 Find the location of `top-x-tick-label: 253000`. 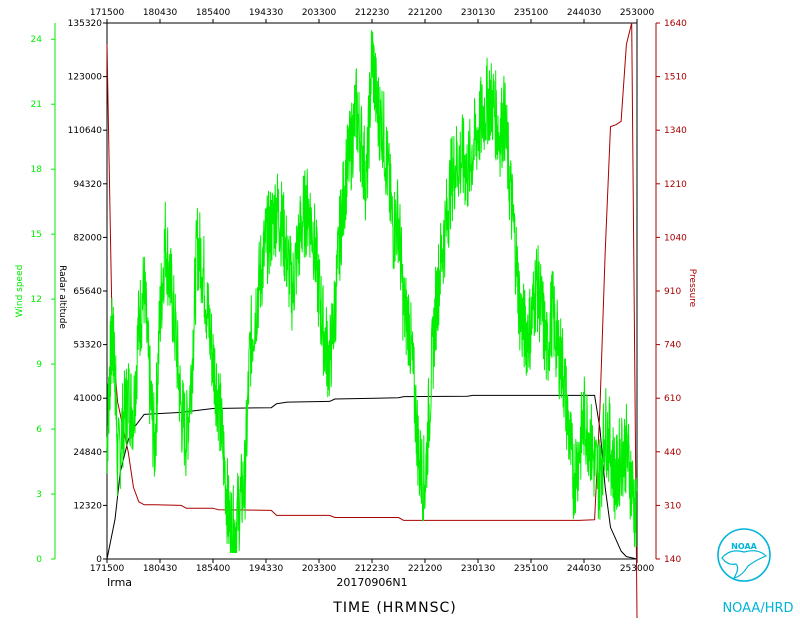

top-x-tick-label: 253000 is located at coordinates (637, 13).